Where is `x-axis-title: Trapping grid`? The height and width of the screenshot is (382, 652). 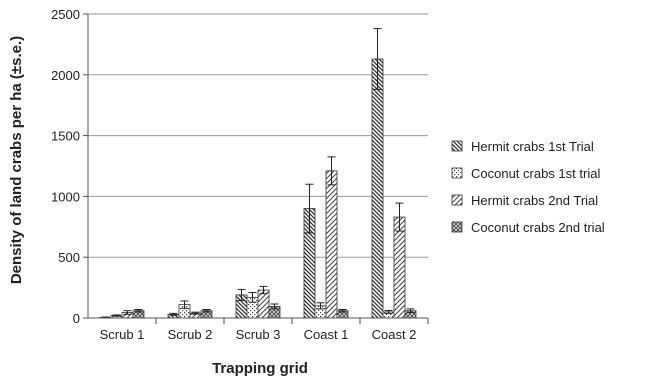
x-axis-title: Trapping grid is located at coordinates (260, 368).